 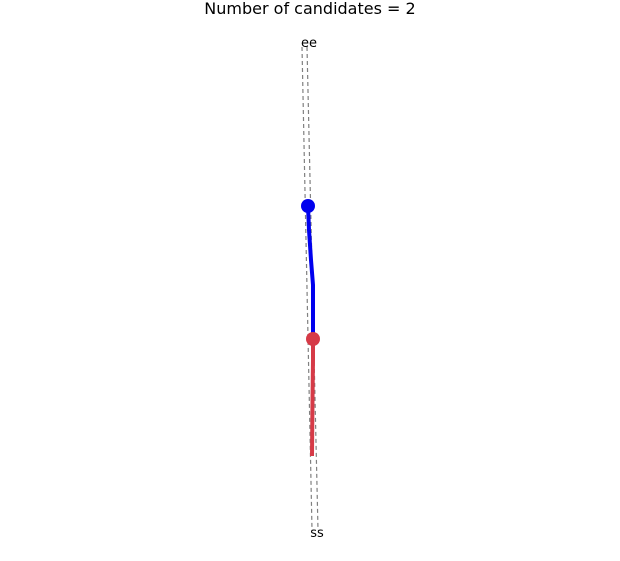 What do you see at coordinates (313, 339) in the screenshot?
I see `red-marker` at bounding box center [313, 339].